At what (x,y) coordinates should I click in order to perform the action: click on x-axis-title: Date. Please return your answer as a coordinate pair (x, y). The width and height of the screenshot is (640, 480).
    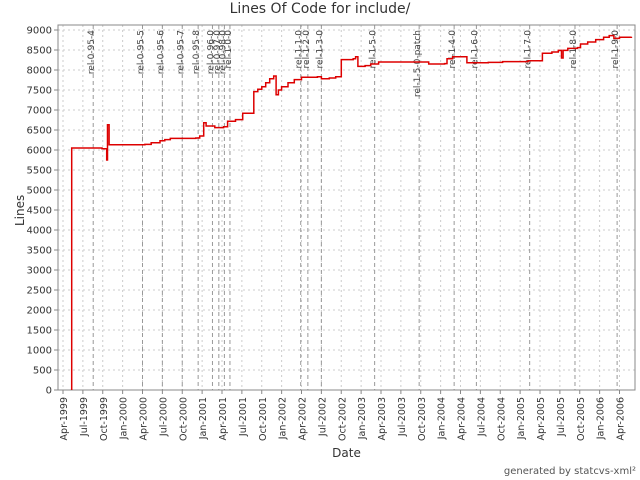
    Looking at the image, I should click on (346, 453).